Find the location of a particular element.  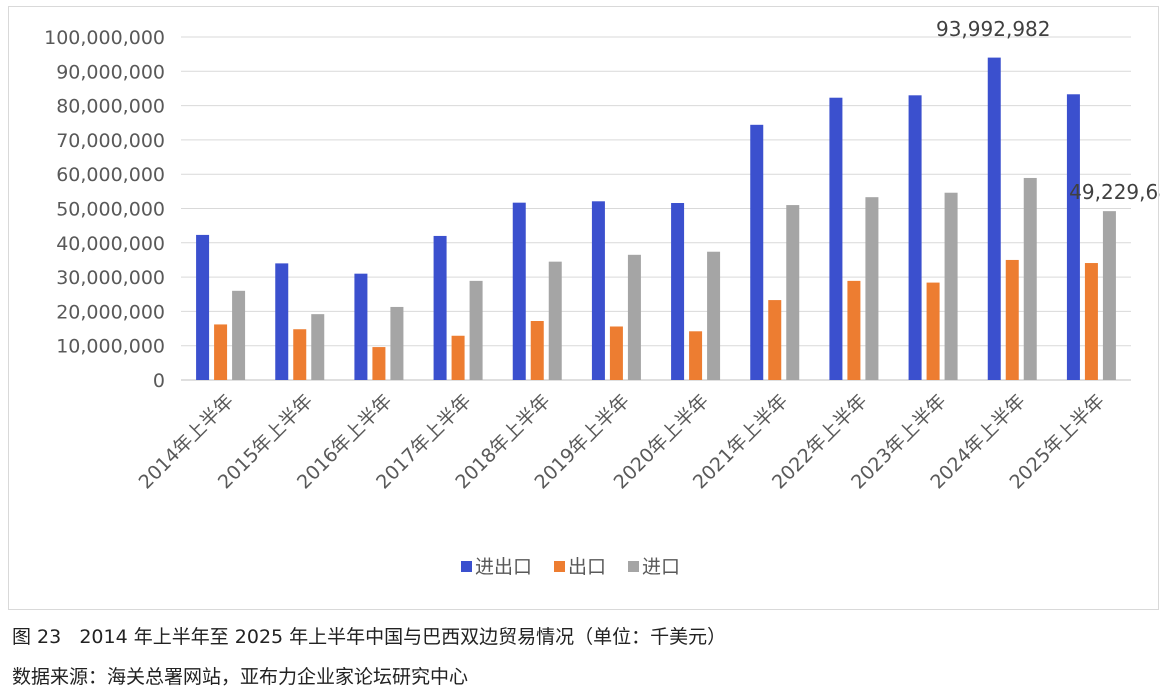

legend-label: 出口 is located at coordinates (587, 567).